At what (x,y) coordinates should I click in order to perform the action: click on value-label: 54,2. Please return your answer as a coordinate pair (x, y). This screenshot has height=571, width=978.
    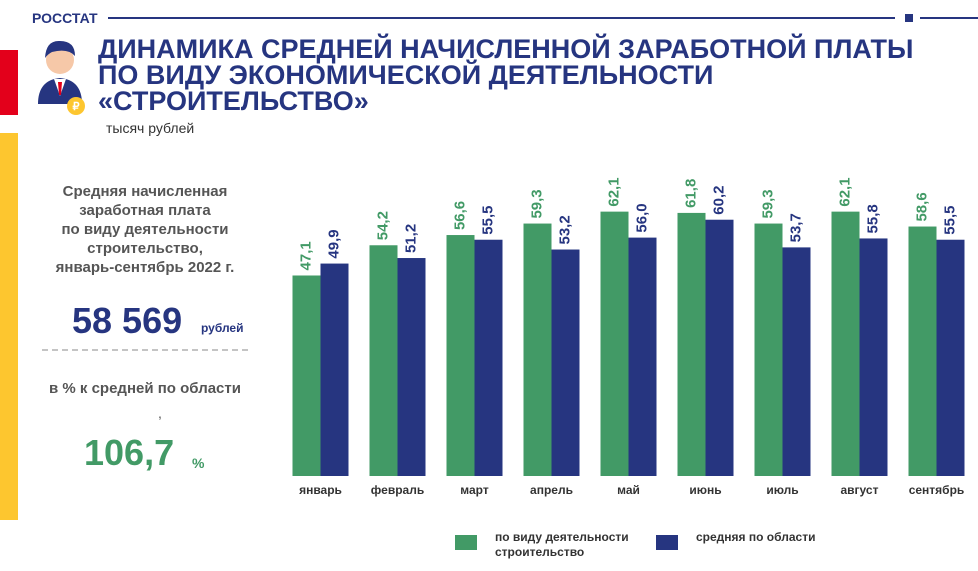
    Looking at the image, I should click on (382, 225).